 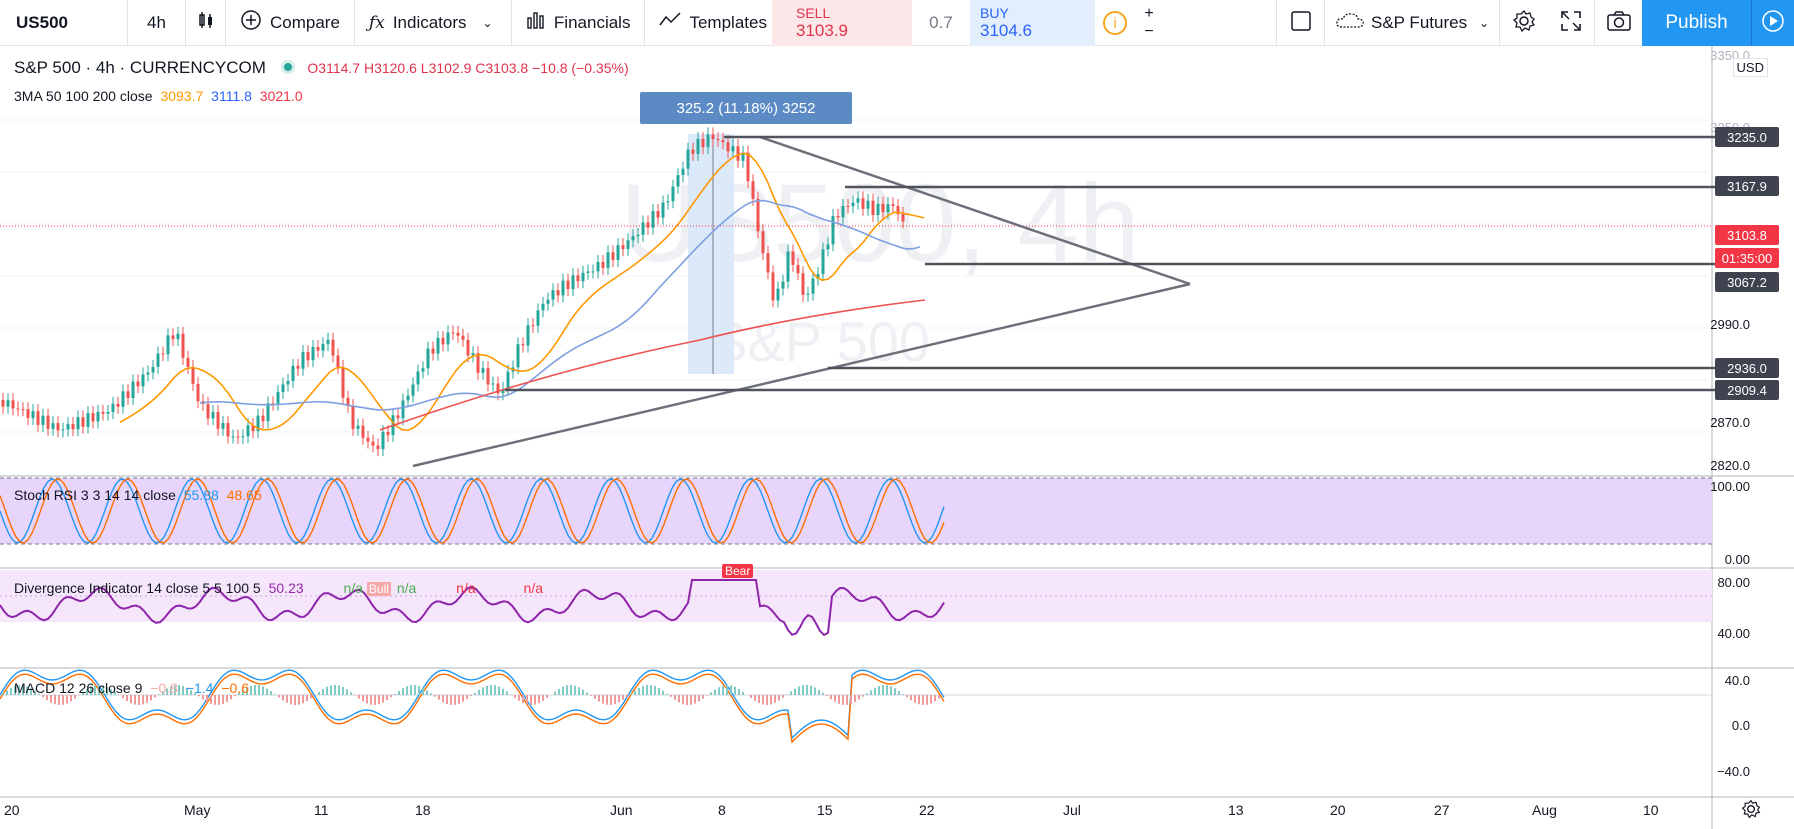 What do you see at coordinates (746, 108) in the screenshot?
I see `measure-box: 325.2 (11.18%) 3252` at bounding box center [746, 108].